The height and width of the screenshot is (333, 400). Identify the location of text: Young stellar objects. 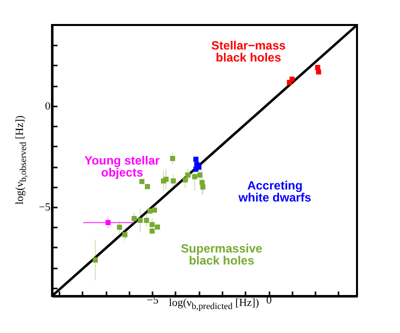
(122, 167).